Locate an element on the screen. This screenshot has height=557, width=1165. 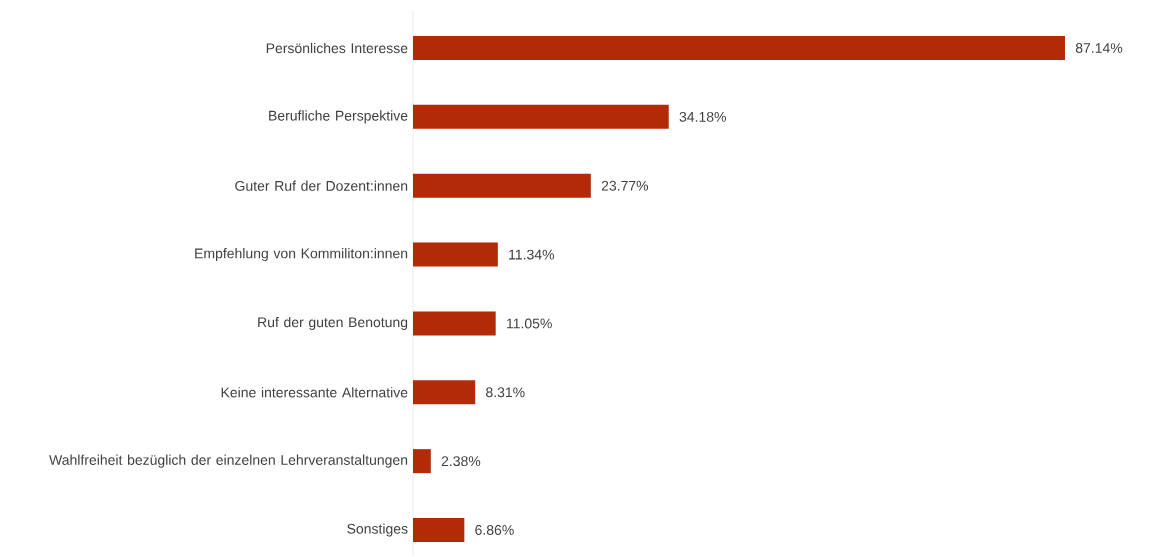
data-label: 34.18% is located at coordinates (702, 116).